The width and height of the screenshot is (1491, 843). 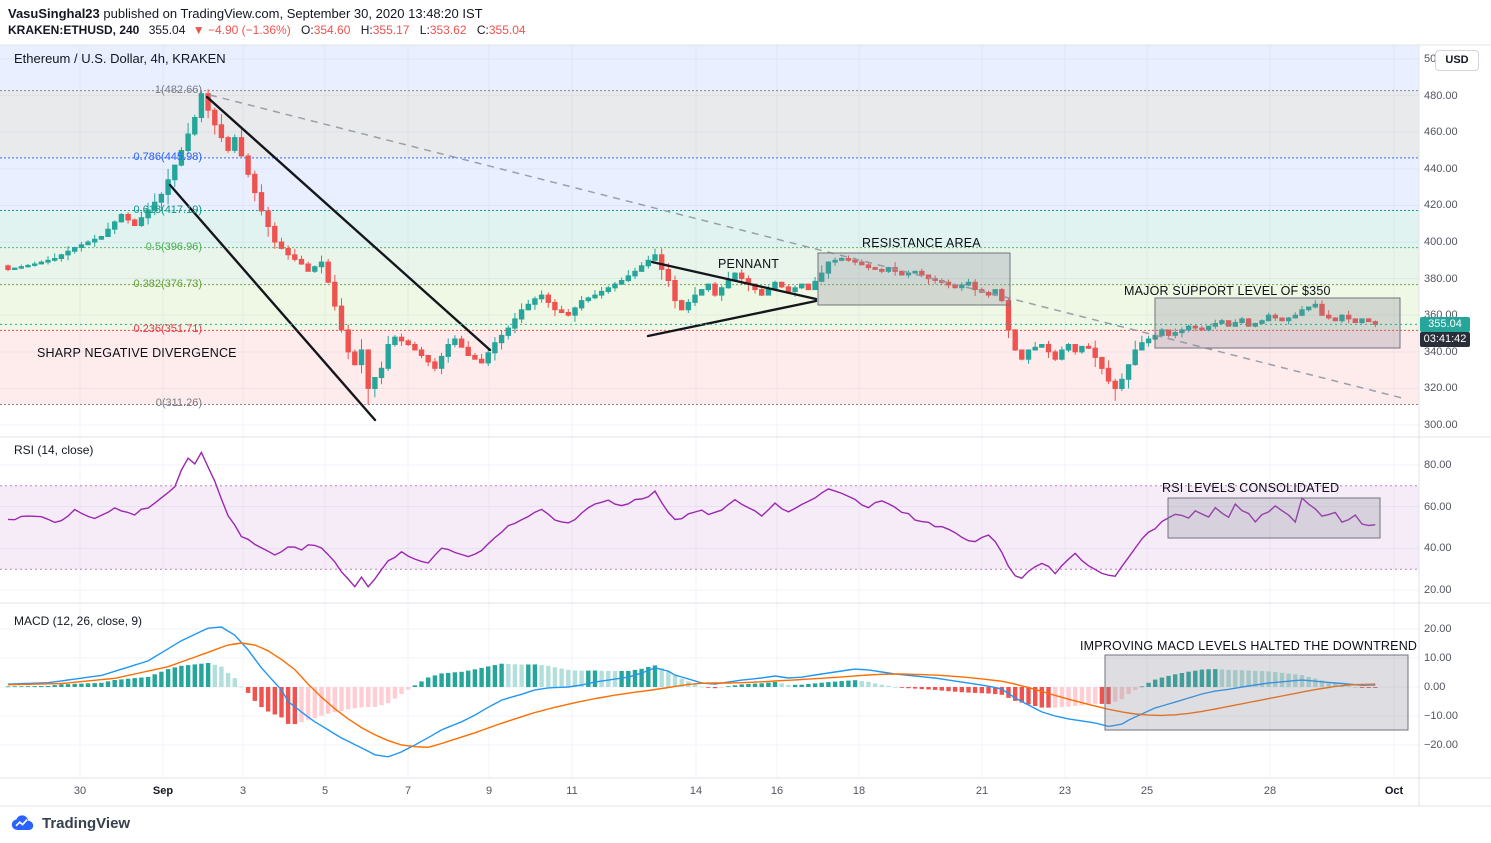 What do you see at coordinates (1441, 205) in the screenshot?
I see `price-axis-label: 420.00` at bounding box center [1441, 205].